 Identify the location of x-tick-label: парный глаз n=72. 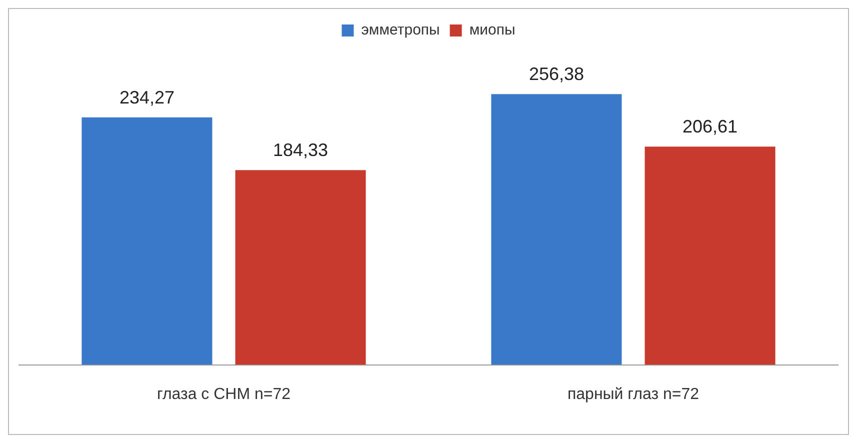
(633, 394).